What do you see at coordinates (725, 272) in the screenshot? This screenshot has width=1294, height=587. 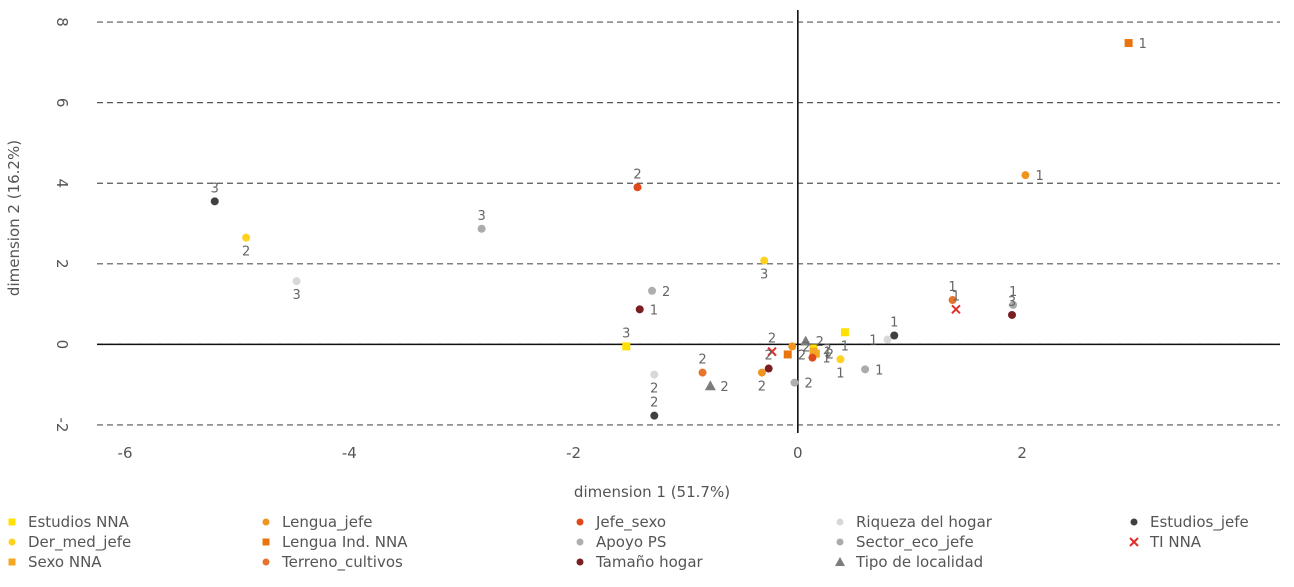 I see `series-jefe-sexo` at bounding box center [725, 272].